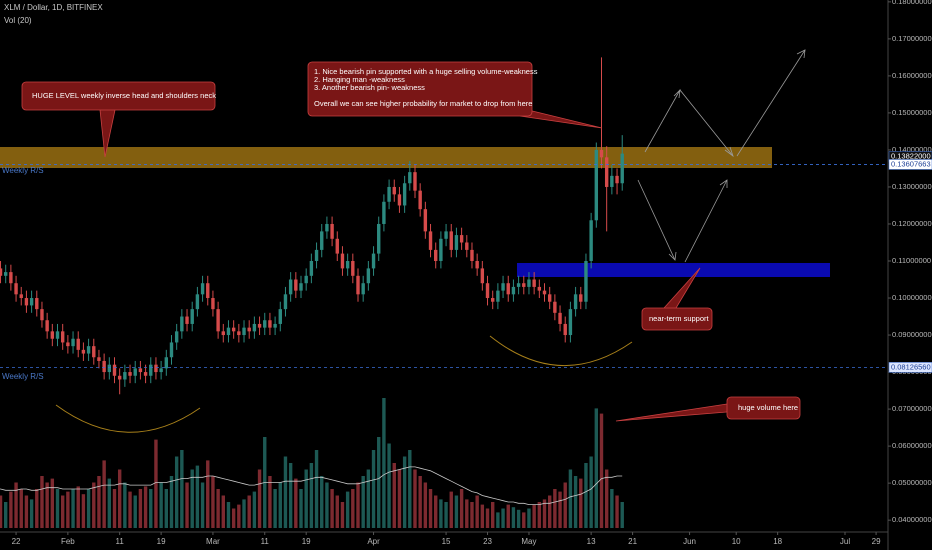 The width and height of the screenshot is (932, 550). Describe the element at coordinates (801, 54) in the screenshot. I see `arrow-head` at that location.